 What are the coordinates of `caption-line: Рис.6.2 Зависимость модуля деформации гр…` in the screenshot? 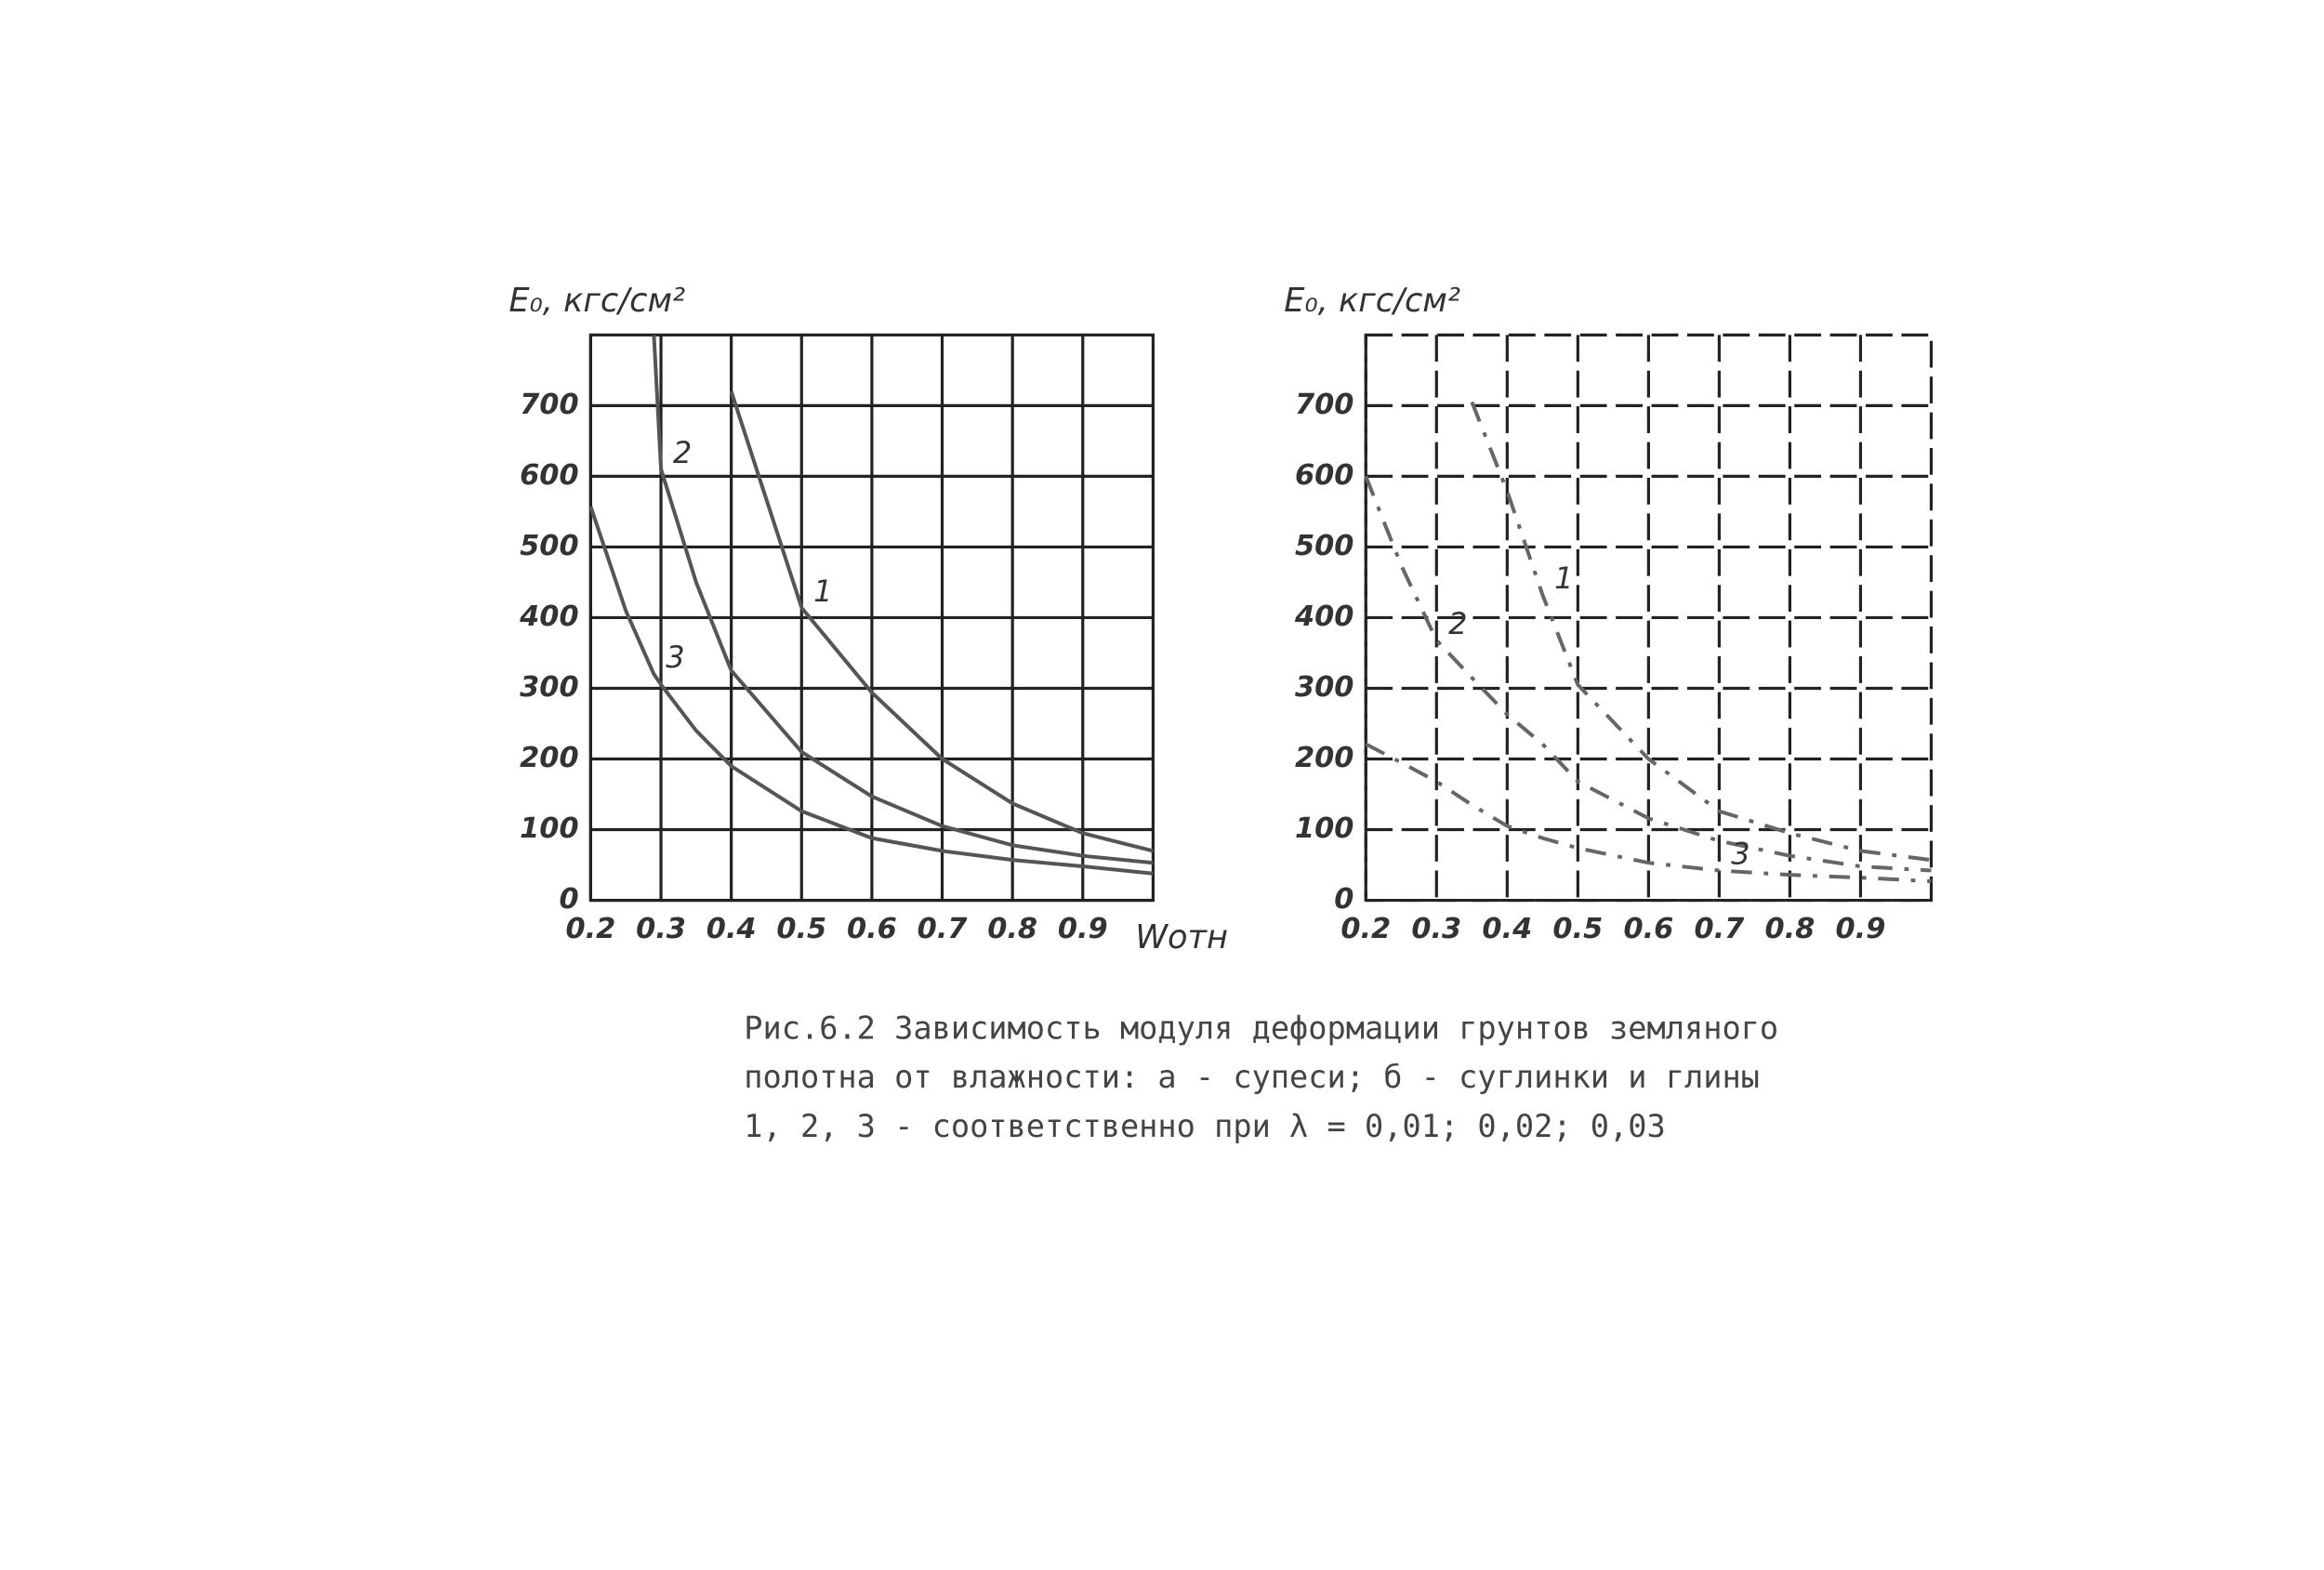 It's located at (1261, 1027).